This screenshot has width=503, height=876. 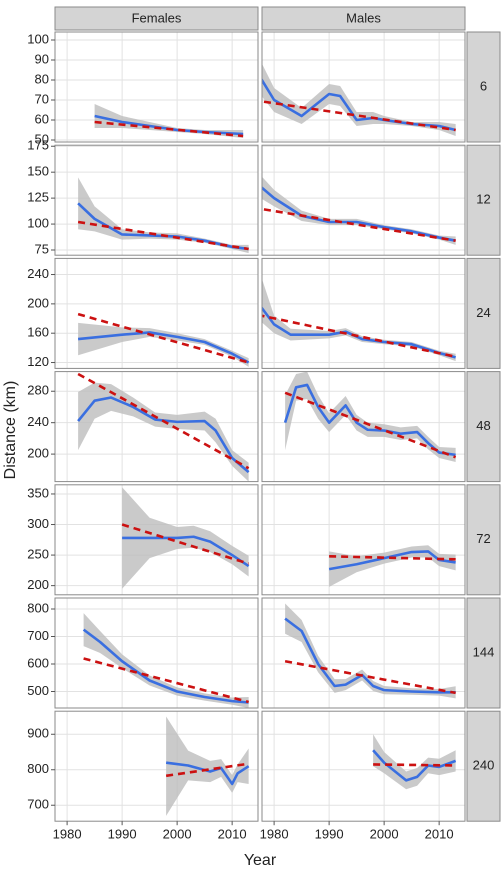 I want to click on y-tick-label: 500, so click(x=38, y=690).